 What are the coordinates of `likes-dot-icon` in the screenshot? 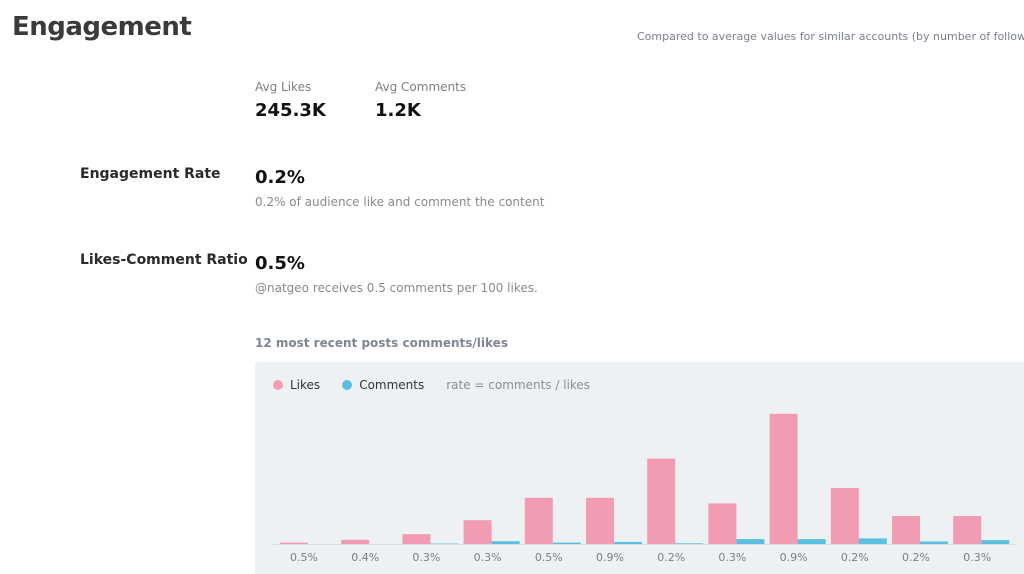 It's located at (278, 385).